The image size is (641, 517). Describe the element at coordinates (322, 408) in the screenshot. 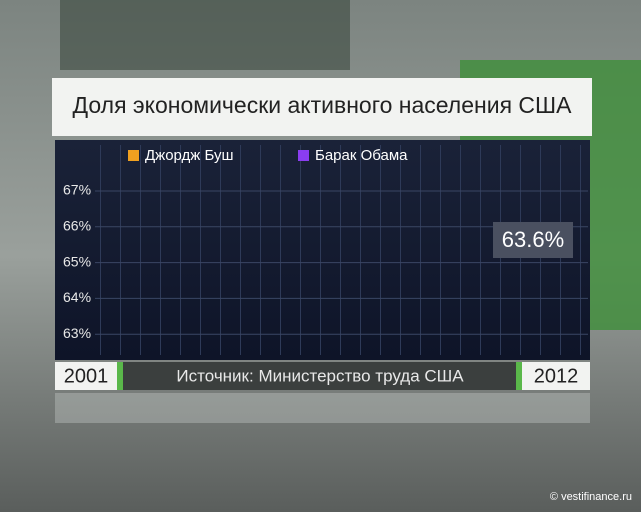

I see `reflection` at that location.